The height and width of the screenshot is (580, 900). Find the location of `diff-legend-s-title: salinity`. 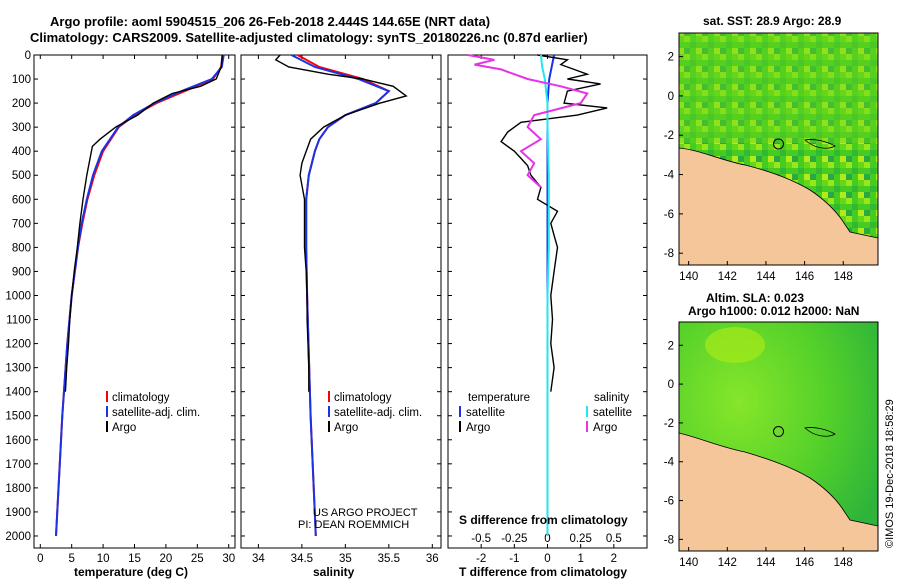

diff-legend-s-title: salinity is located at coordinates (611, 398).